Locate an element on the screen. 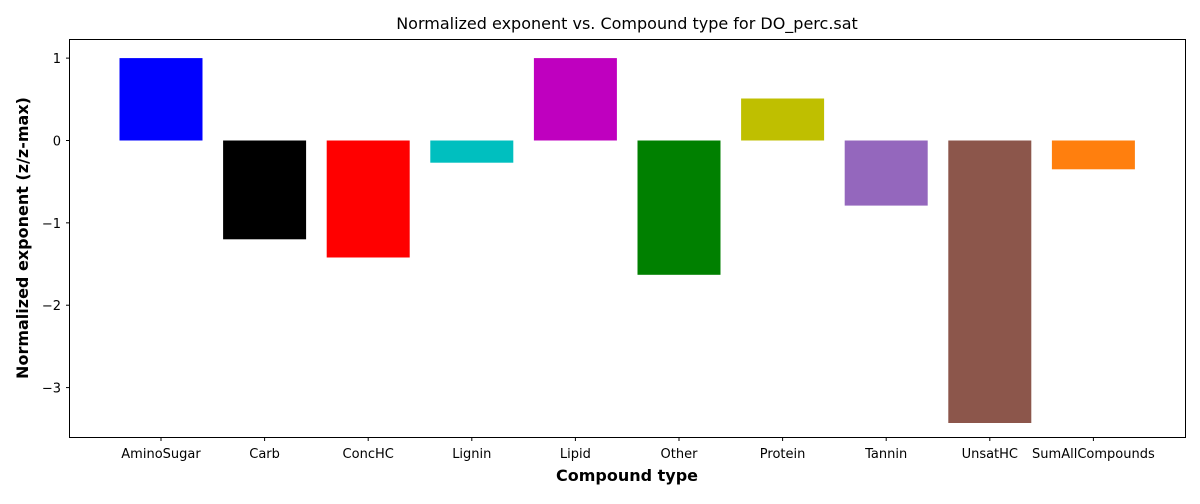 Image resolution: width=1200 pixels, height=504 pixels. y-tick-label: −1 is located at coordinates (51, 224).